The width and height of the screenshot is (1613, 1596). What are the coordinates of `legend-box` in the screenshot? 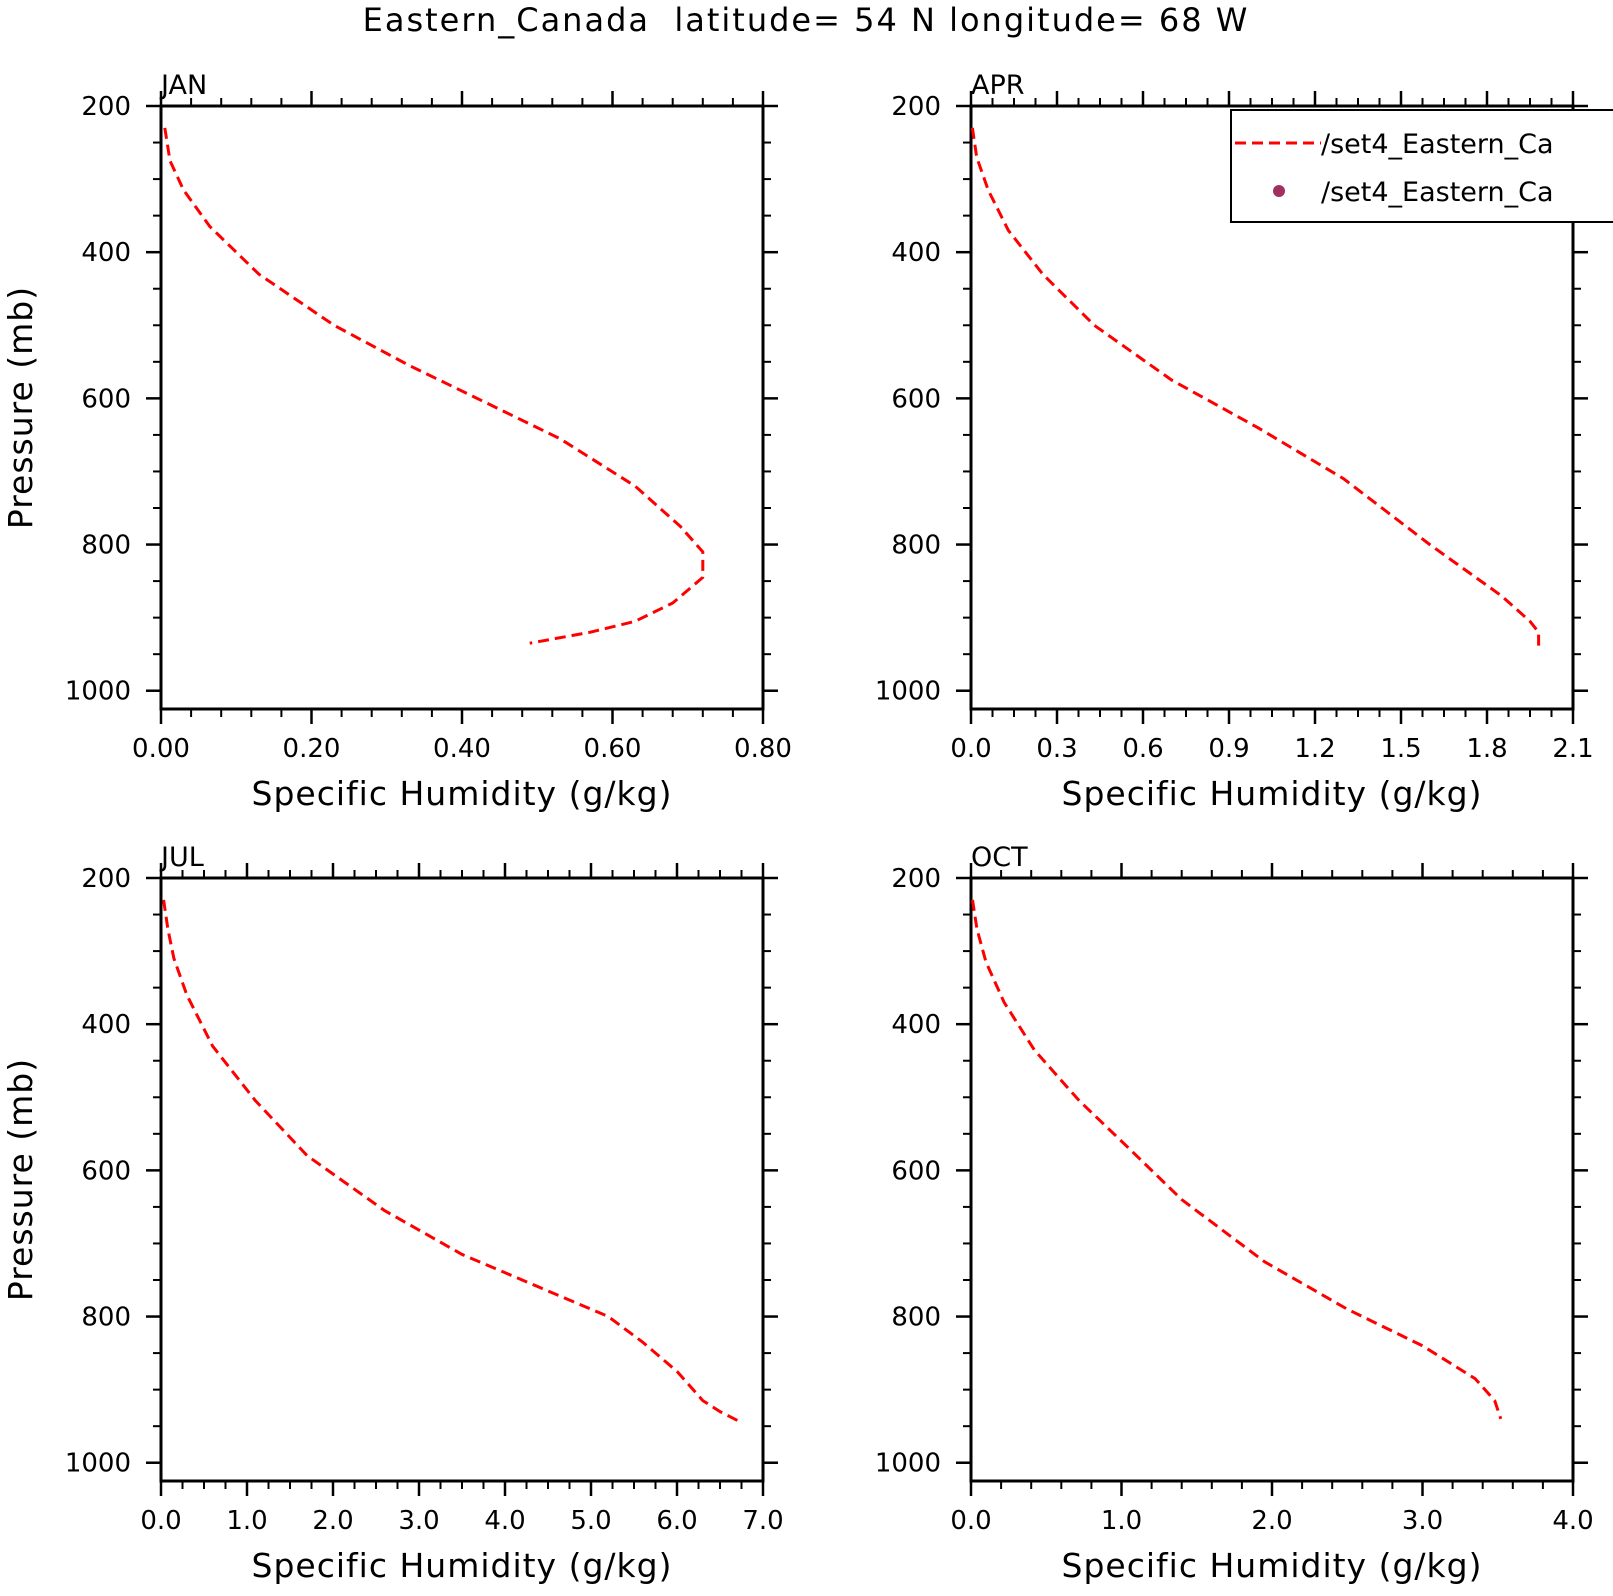 It's located at (1421, 166).